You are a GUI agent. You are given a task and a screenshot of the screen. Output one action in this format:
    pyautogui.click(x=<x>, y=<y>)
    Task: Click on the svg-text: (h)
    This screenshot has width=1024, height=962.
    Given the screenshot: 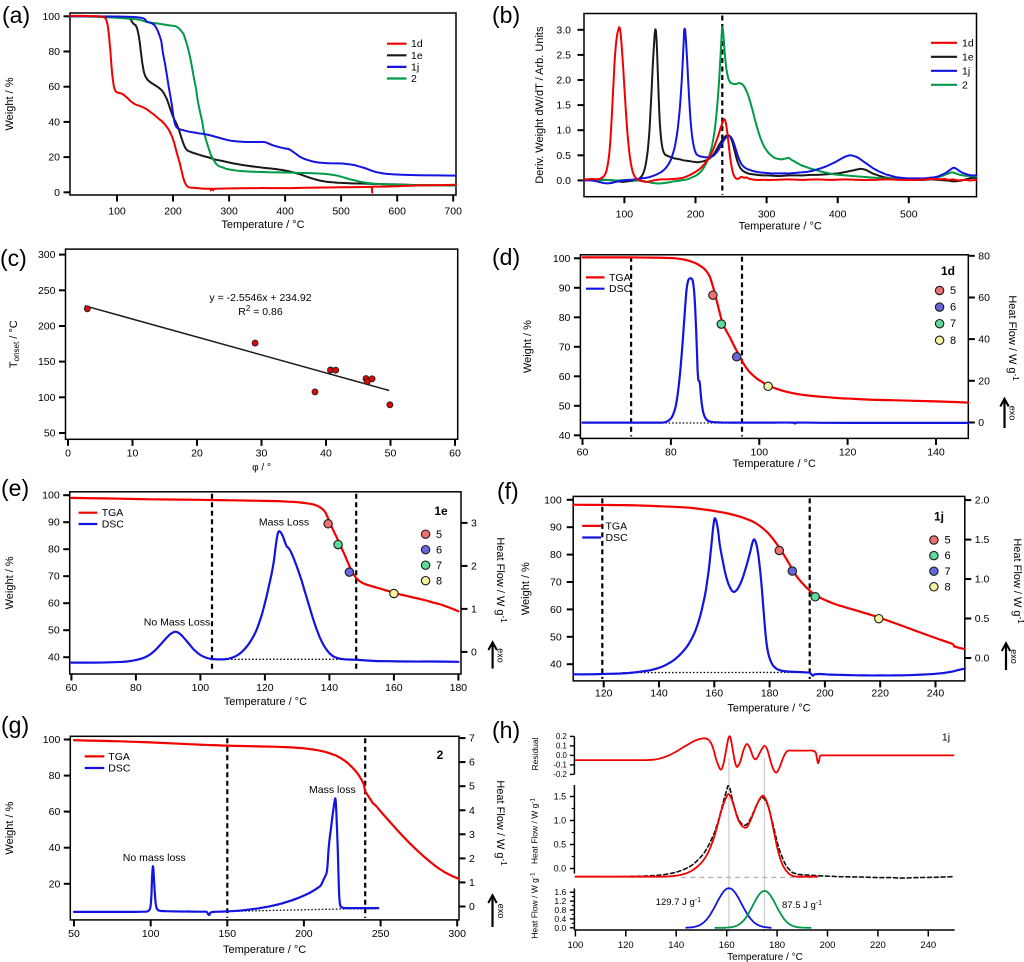 What is the action you would take?
    pyautogui.click(x=506, y=730)
    